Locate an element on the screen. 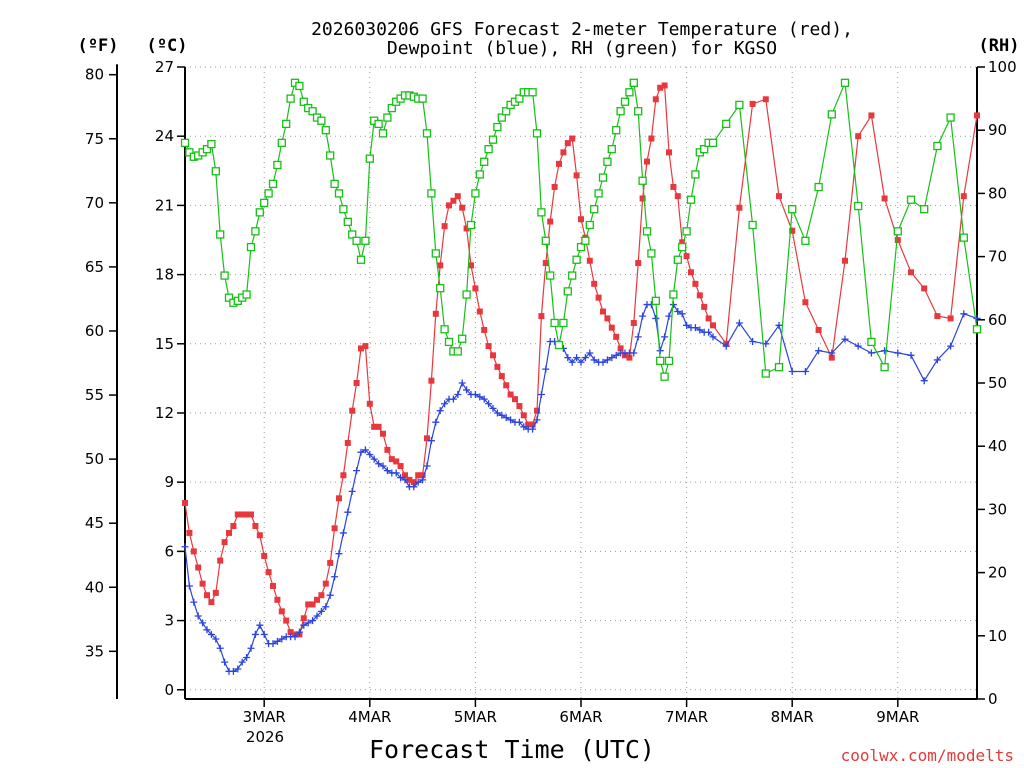 This screenshot has width=1024, height=768. fahrenheit-tick-label: 65 is located at coordinates (94, 267).